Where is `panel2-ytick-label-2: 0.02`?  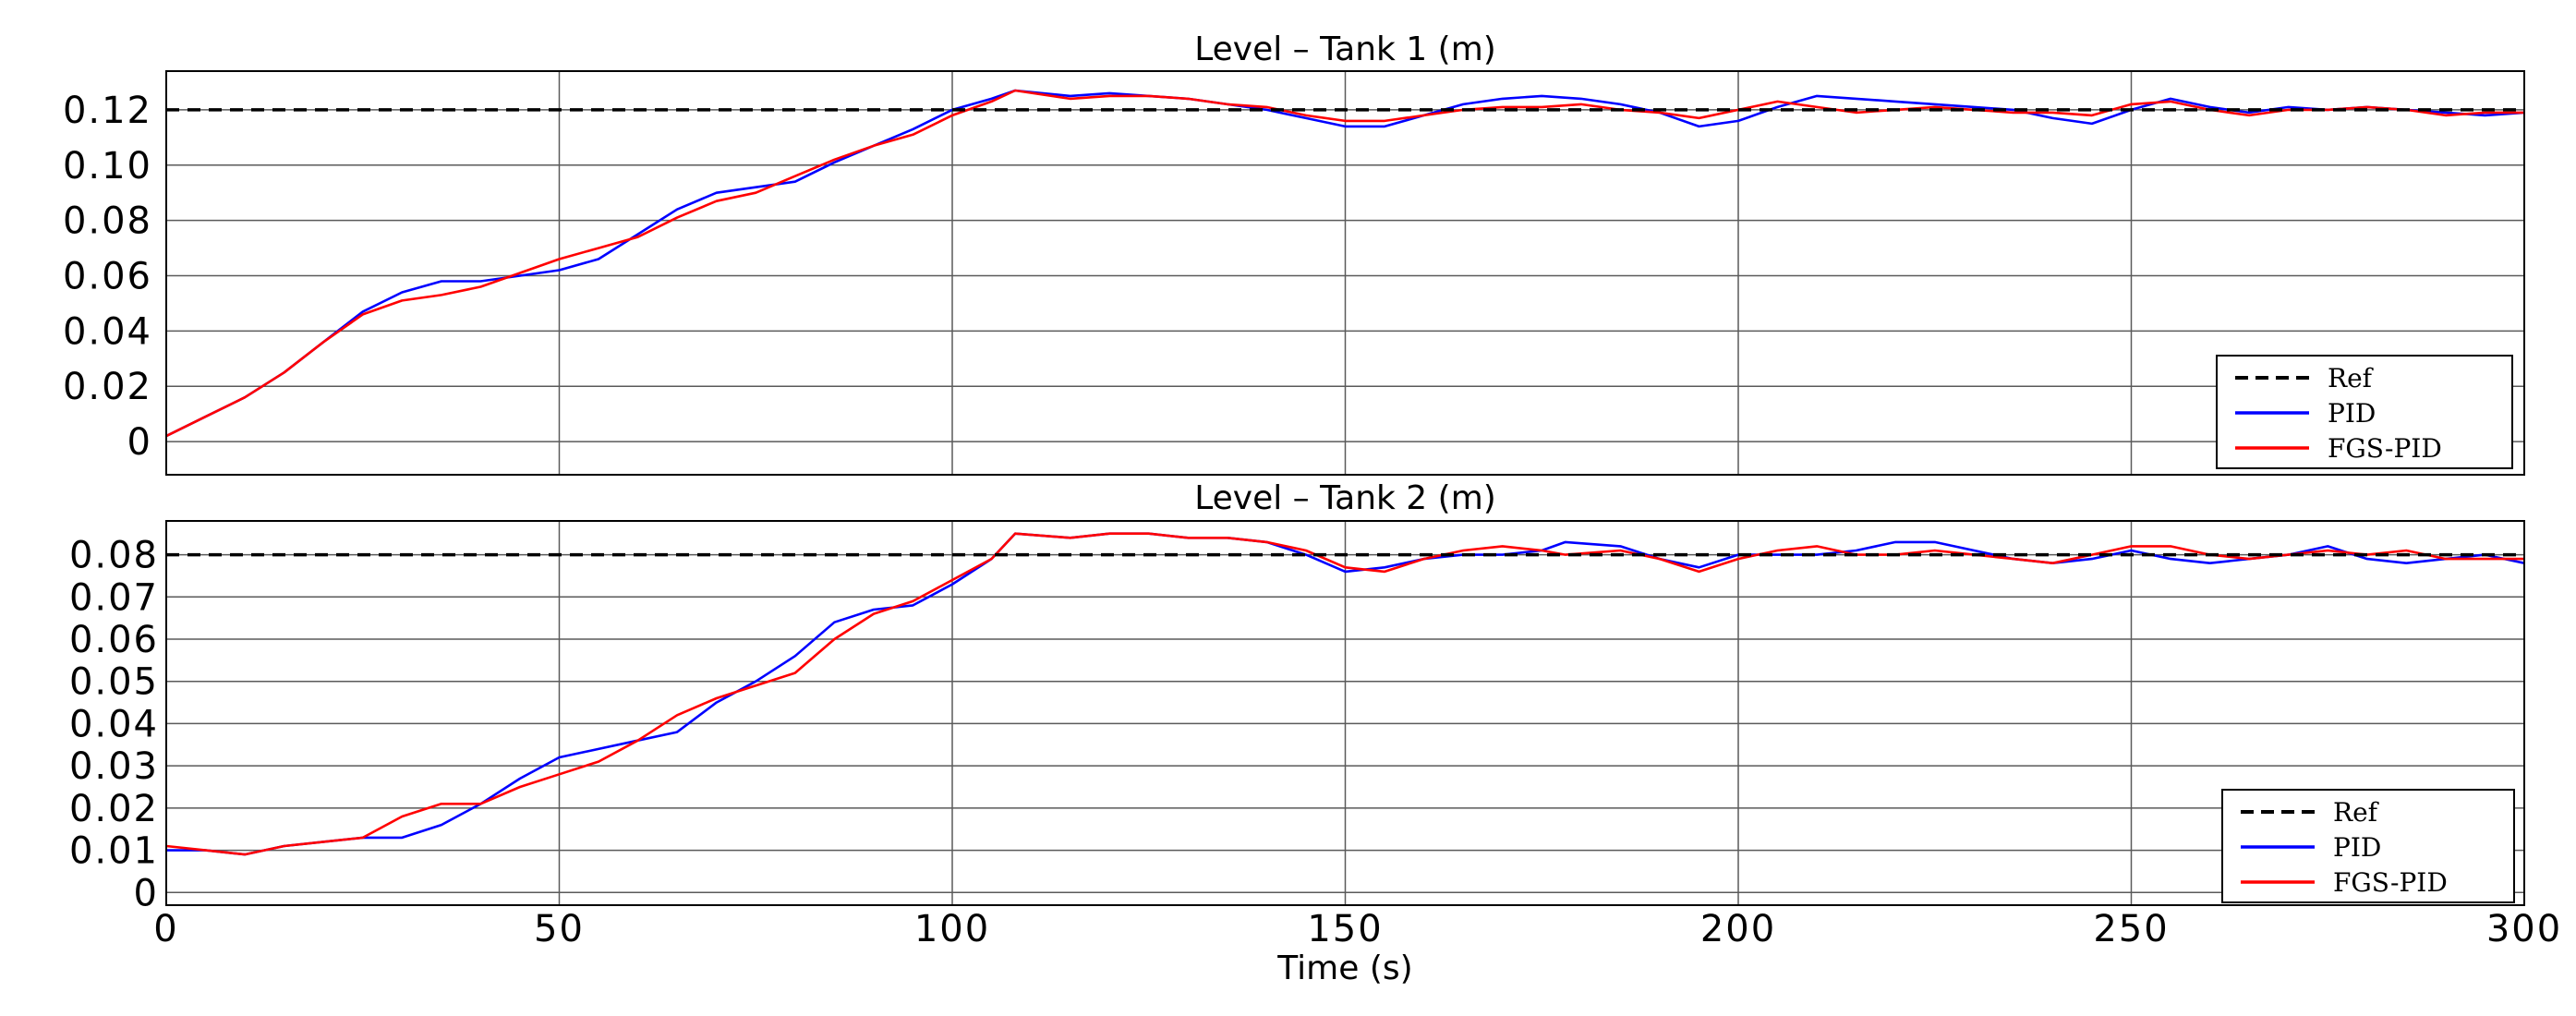
panel2-ytick-label-2: 0.02 is located at coordinates (114, 809).